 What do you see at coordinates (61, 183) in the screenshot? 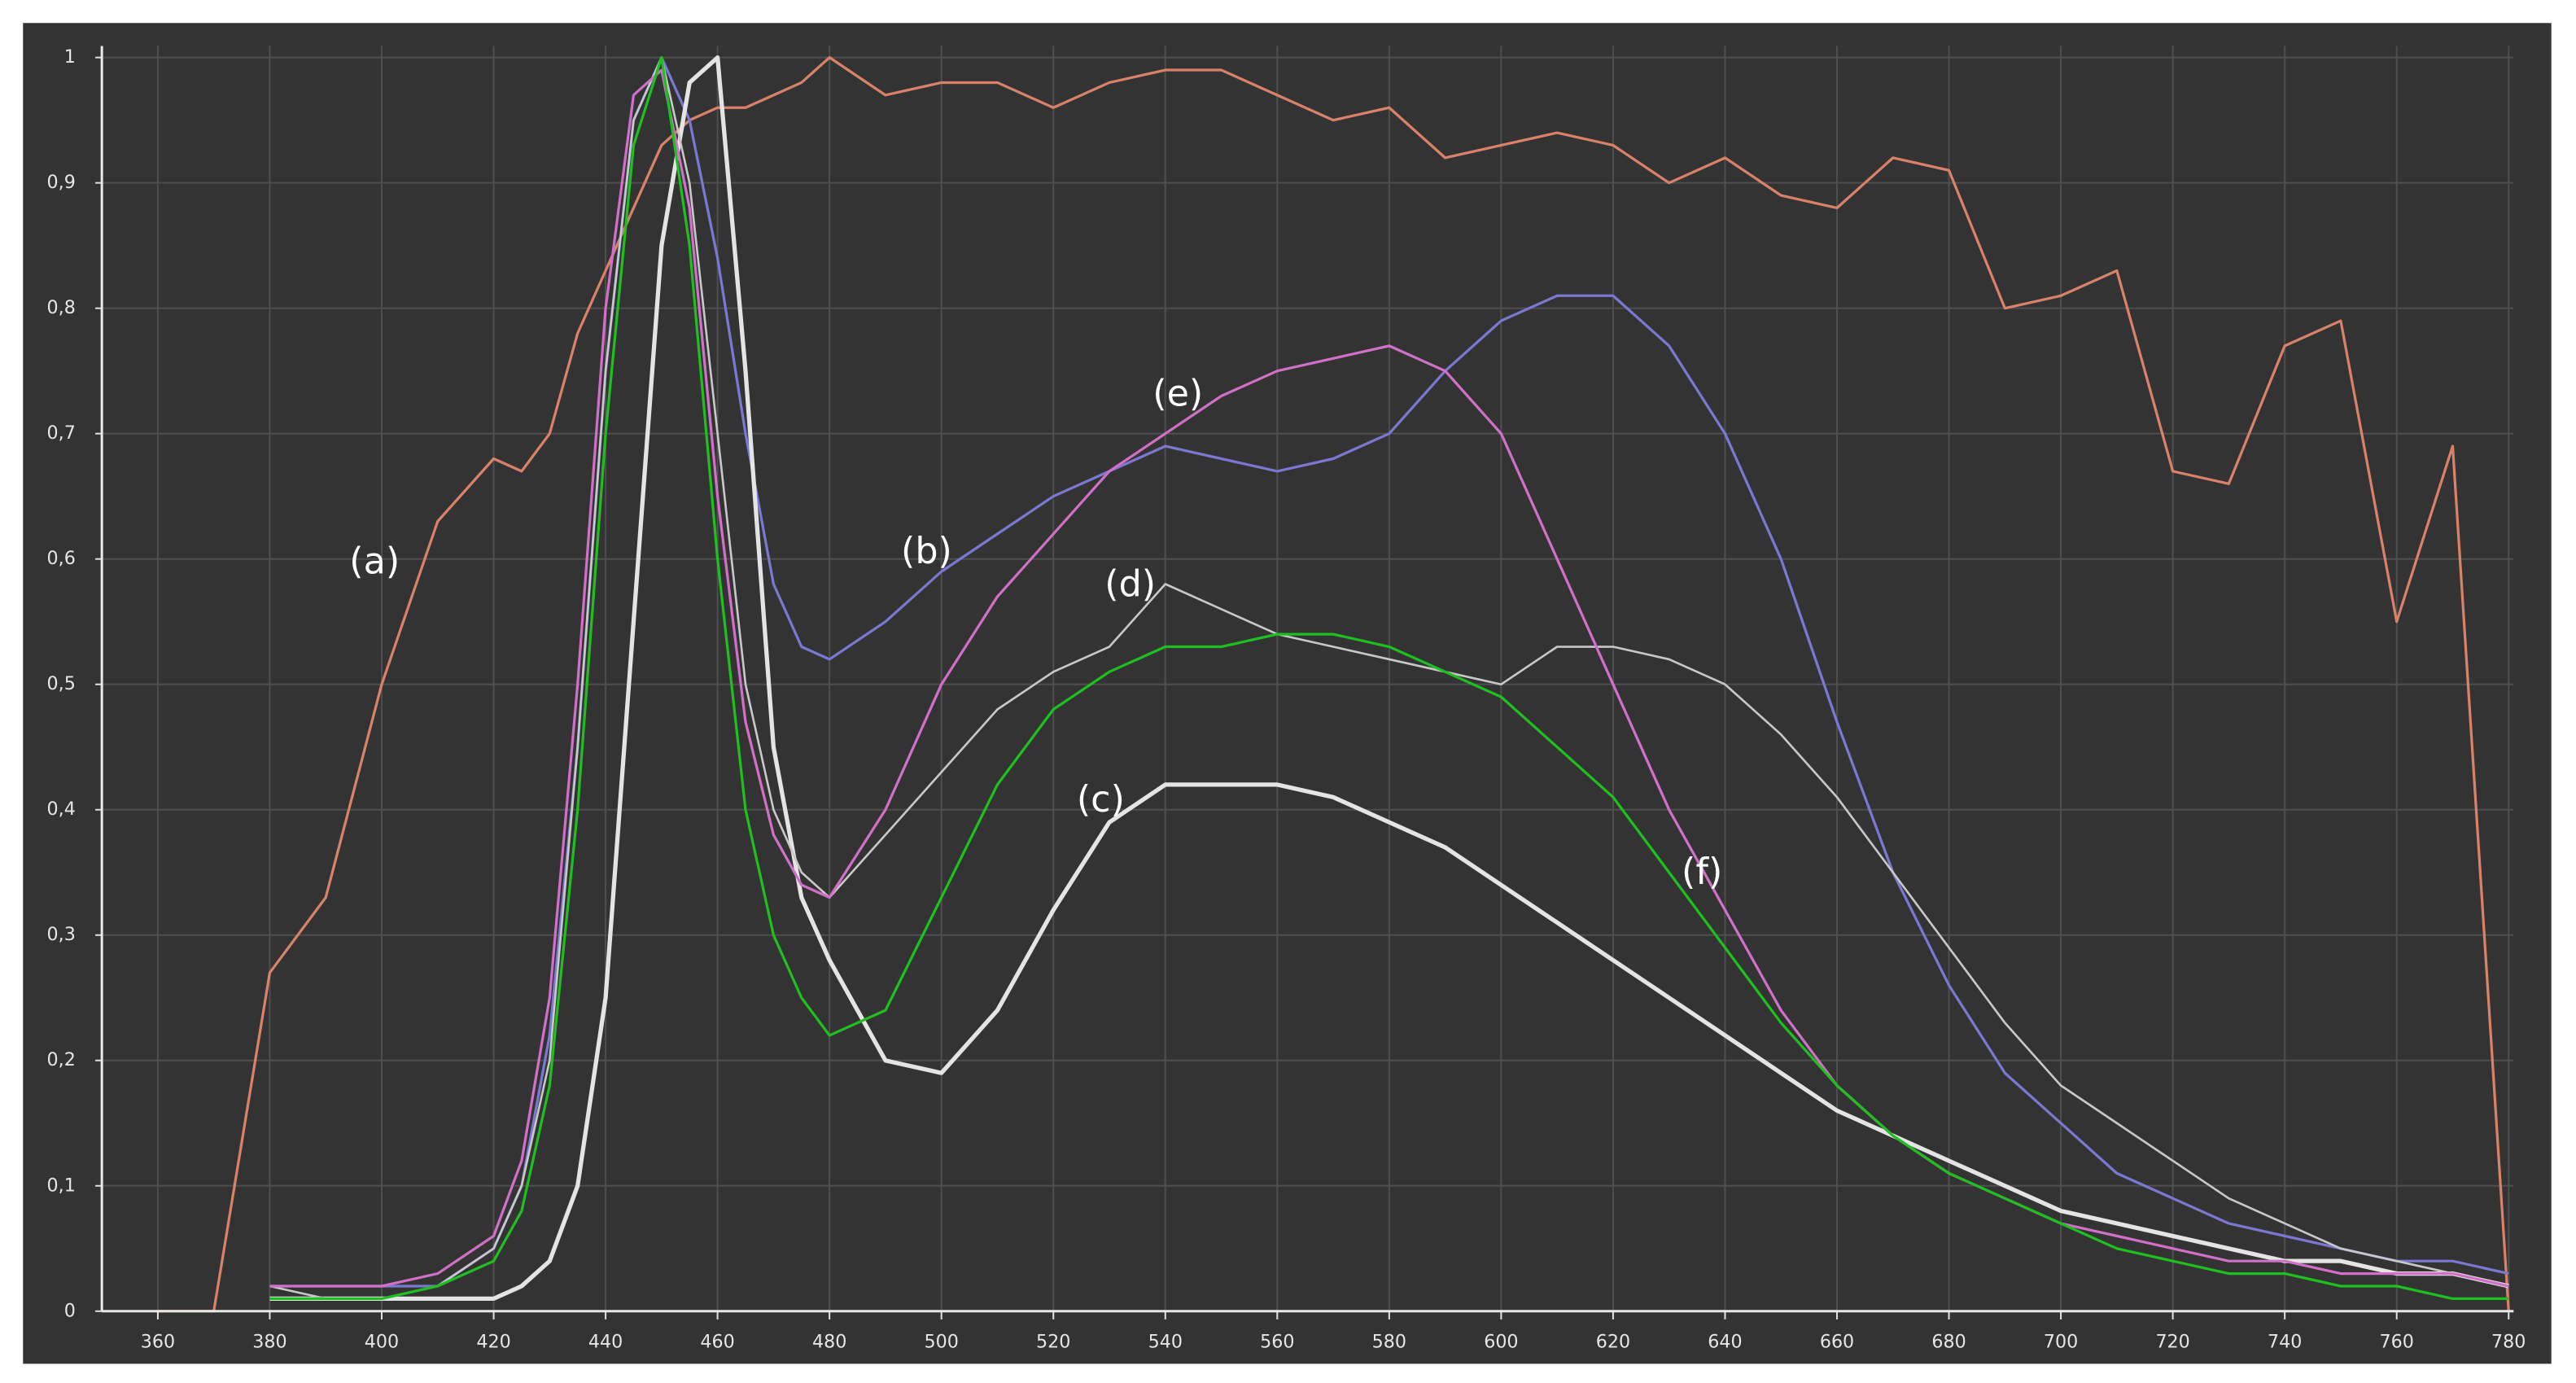
I see `y-tick-label: 0,9` at bounding box center [61, 183].